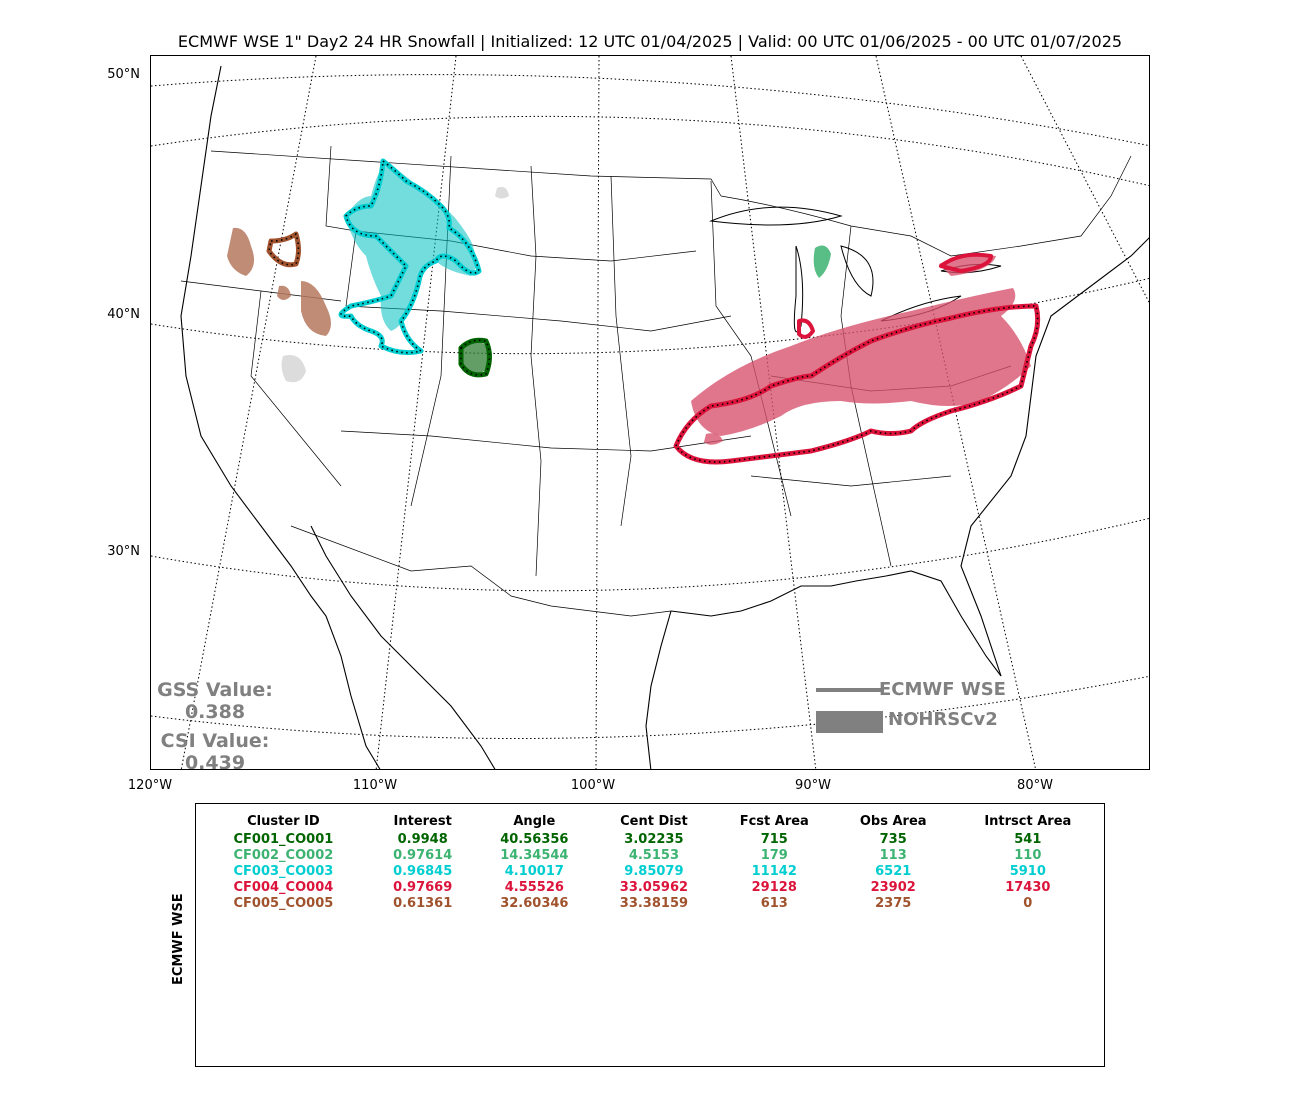 The height and width of the screenshot is (1100, 1300). I want to click on mexico-gulf-coast, so click(658, 689).